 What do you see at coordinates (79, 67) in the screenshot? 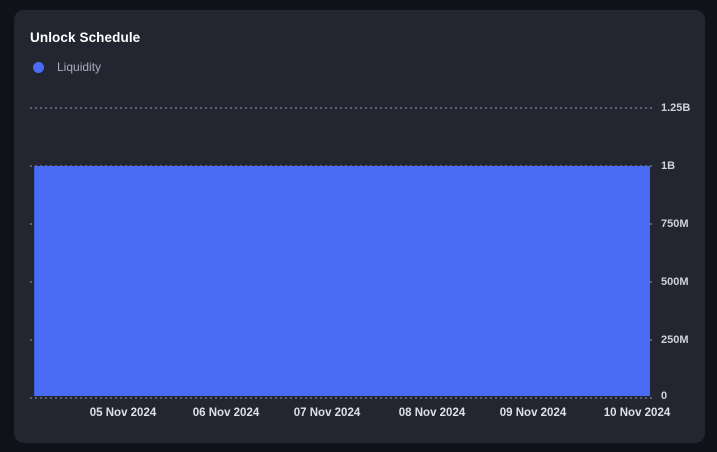
I see `legend-label: Liquidity` at bounding box center [79, 67].